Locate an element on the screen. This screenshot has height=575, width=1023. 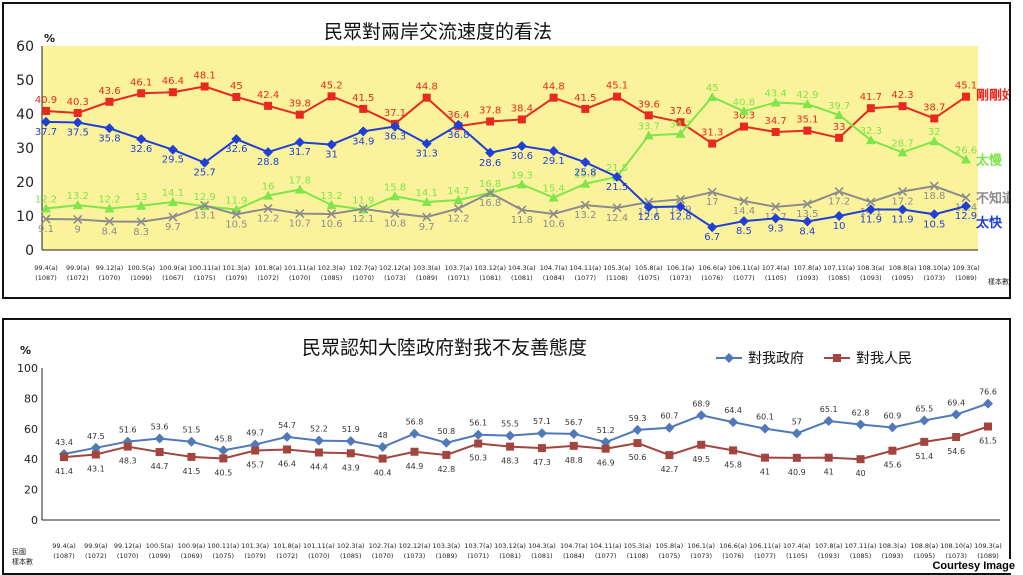
data-label: 44.7 is located at coordinates (160, 466).